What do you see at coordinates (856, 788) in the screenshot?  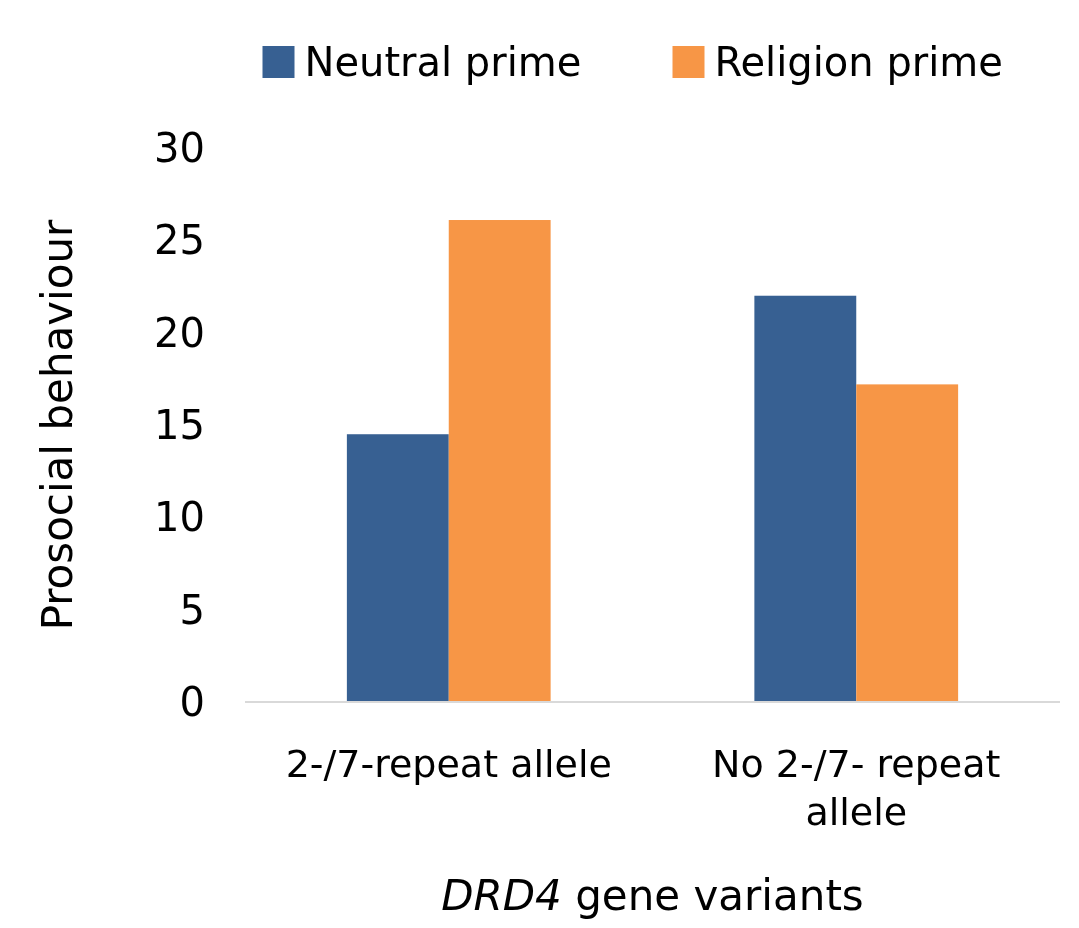 I see `x-tick-label: No 2-/7- repeat allele` at bounding box center [856, 788].